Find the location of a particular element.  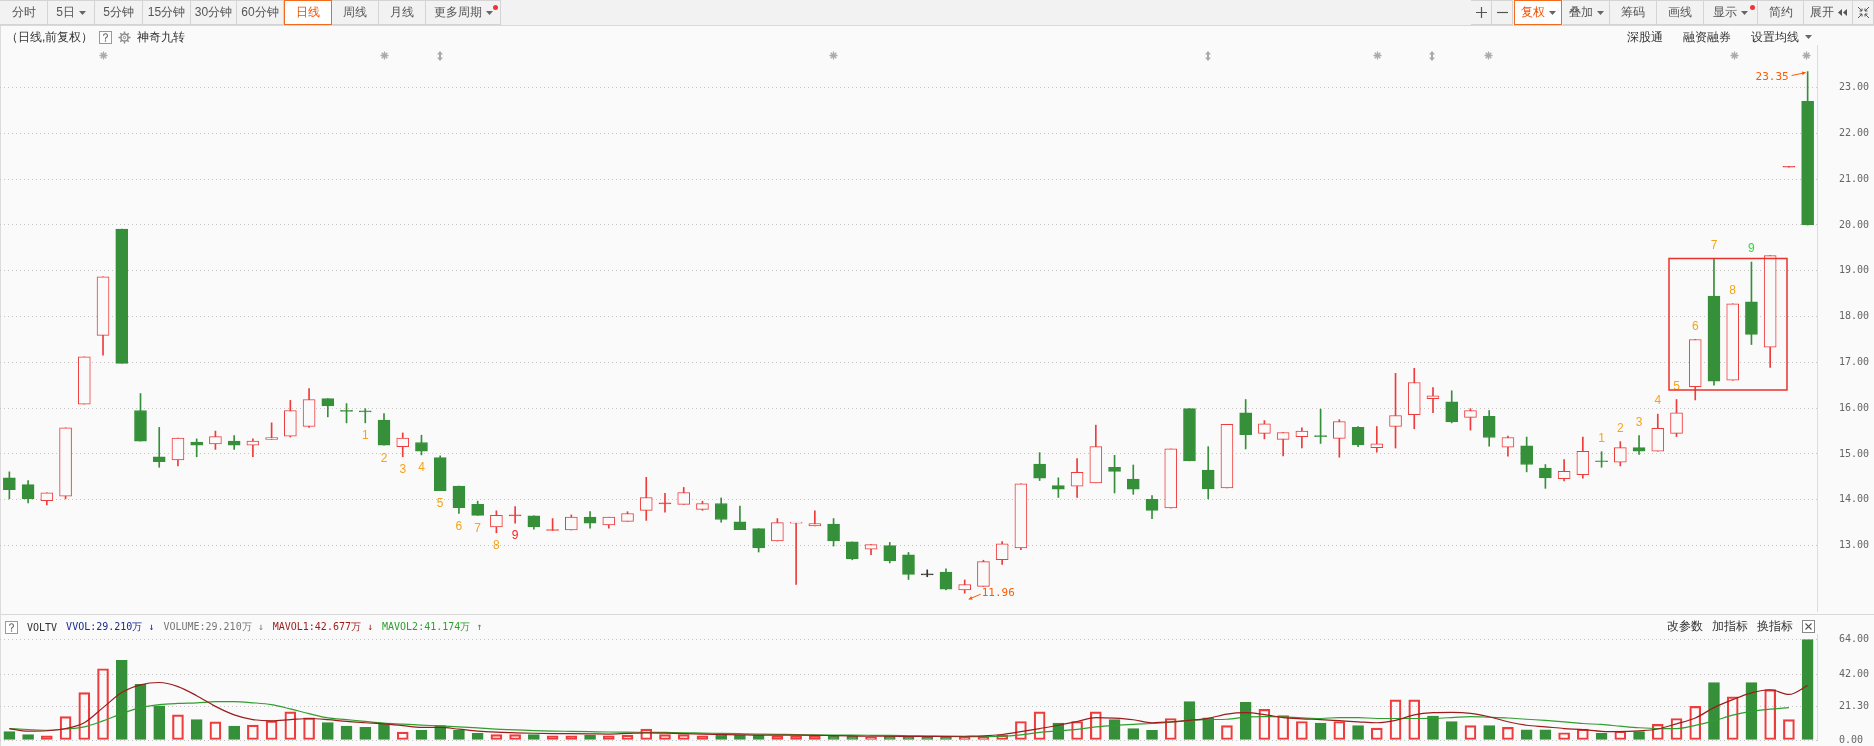

y-tick-label: 42.00 is located at coordinates (1854, 673).